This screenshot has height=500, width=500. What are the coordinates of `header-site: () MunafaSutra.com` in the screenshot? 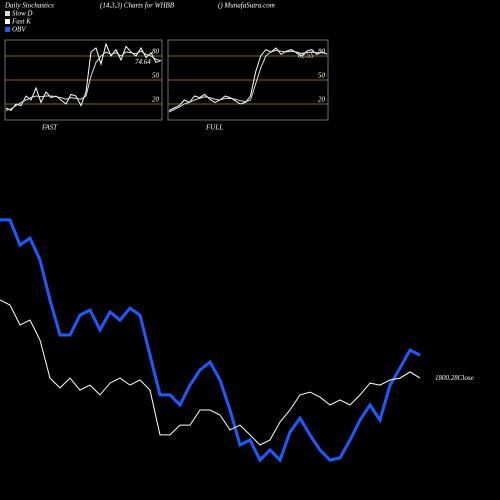 It's located at (246, 6).